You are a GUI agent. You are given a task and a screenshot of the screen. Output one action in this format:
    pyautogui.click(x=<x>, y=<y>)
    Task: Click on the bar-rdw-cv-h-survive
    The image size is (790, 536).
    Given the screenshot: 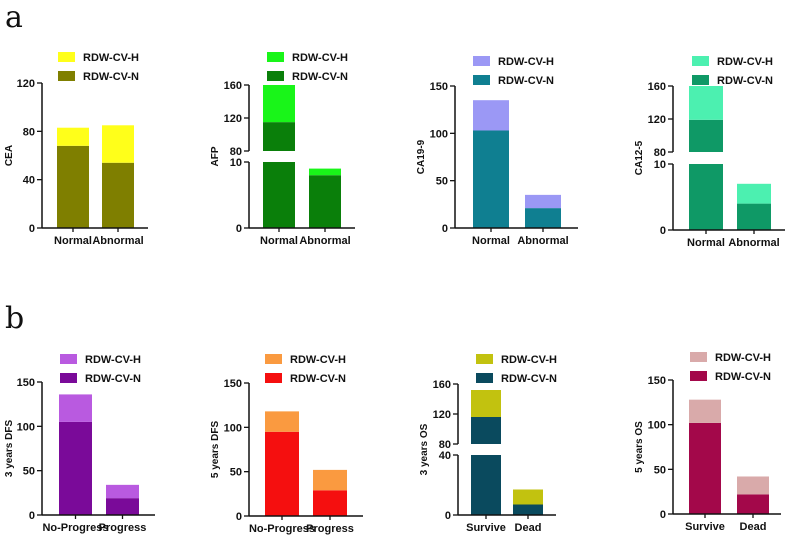 What is the action you would take?
    pyautogui.click(x=705, y=411)
    